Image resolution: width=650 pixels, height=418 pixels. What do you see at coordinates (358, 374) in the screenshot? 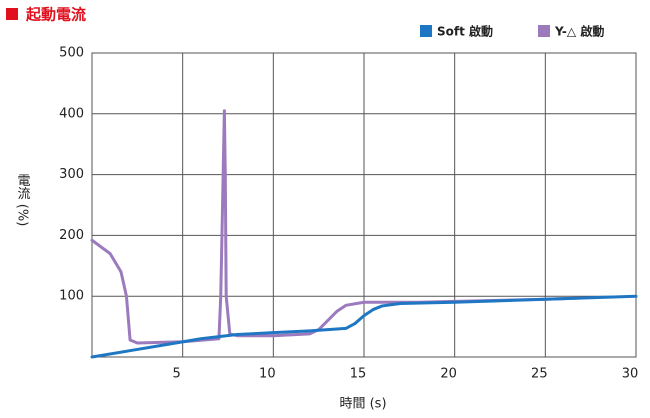
I see `x-tick-label: 15` at bounding box center [358, 374].